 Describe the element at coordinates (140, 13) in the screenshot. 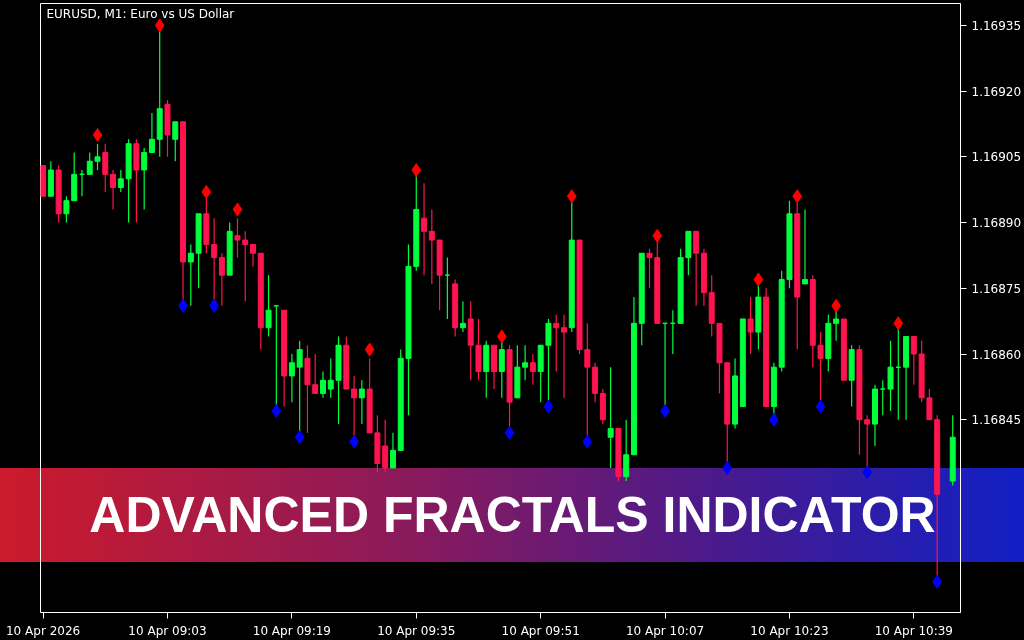

I see `chart-subtitle: EURUSD, M1: Euro vs US Dollar` at that location.